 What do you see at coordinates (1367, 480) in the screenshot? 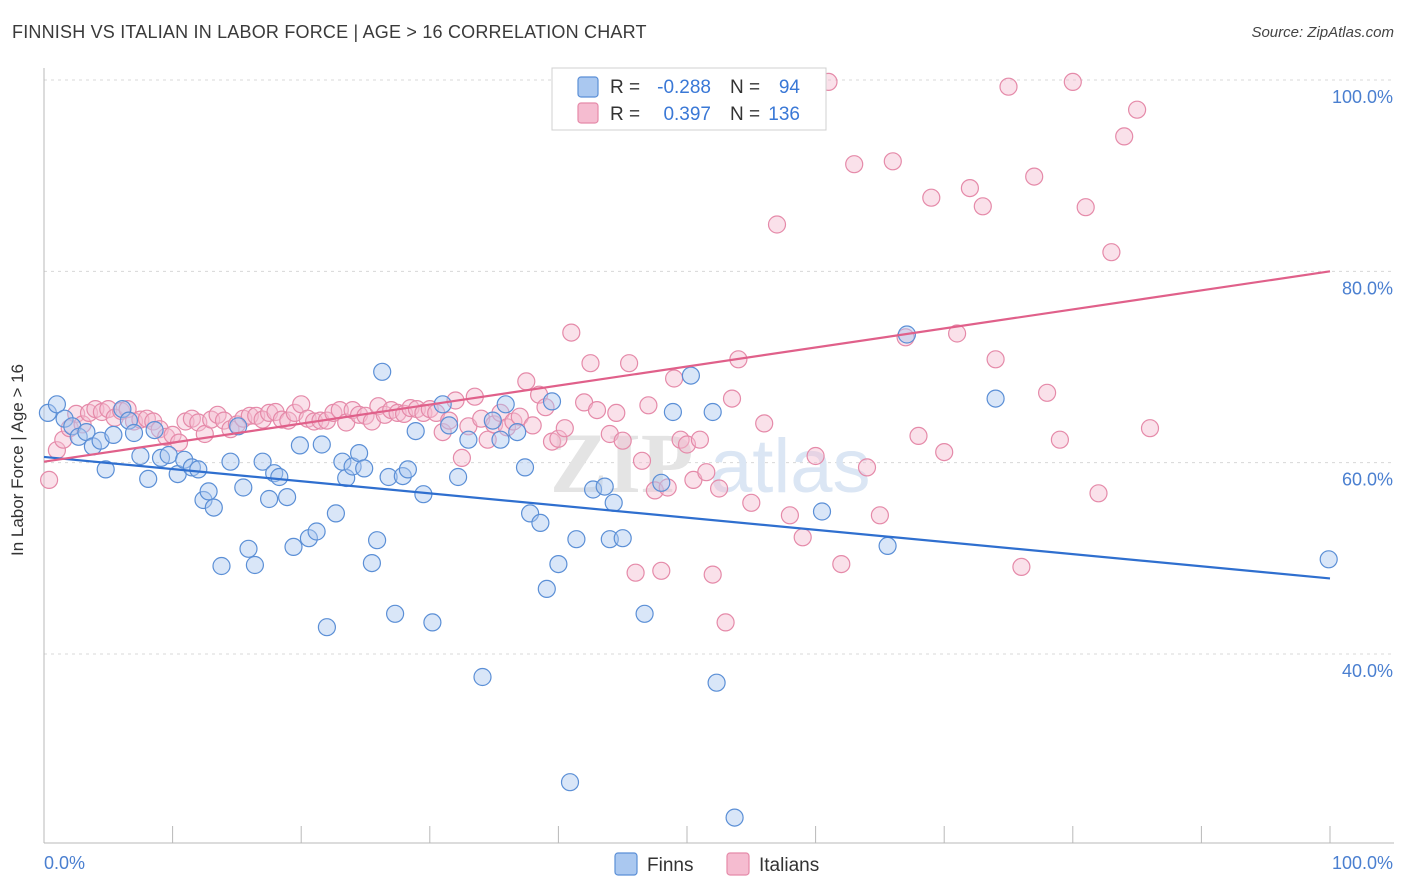
I see `y-tick-label-60: 60.0%` at bounding box center [1367, 480].